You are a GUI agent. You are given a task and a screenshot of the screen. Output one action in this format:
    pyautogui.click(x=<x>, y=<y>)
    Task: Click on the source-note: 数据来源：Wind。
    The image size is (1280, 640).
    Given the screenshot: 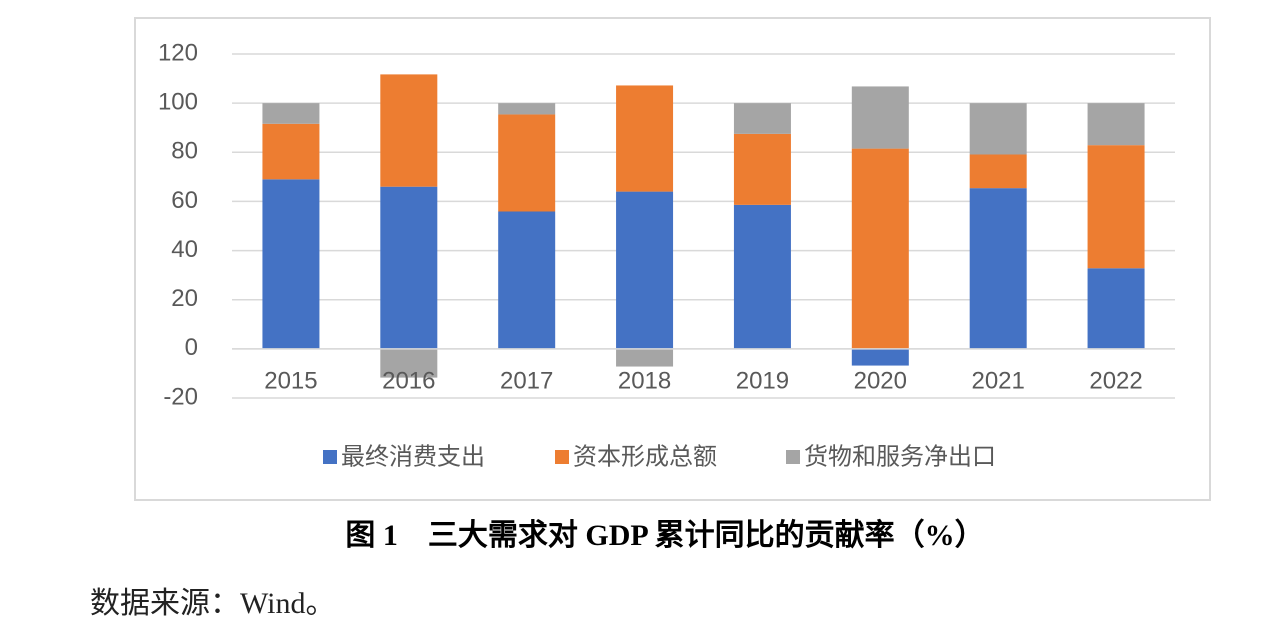 What is the action you would take?
    pyautogui.click(x=212, y=603)
    